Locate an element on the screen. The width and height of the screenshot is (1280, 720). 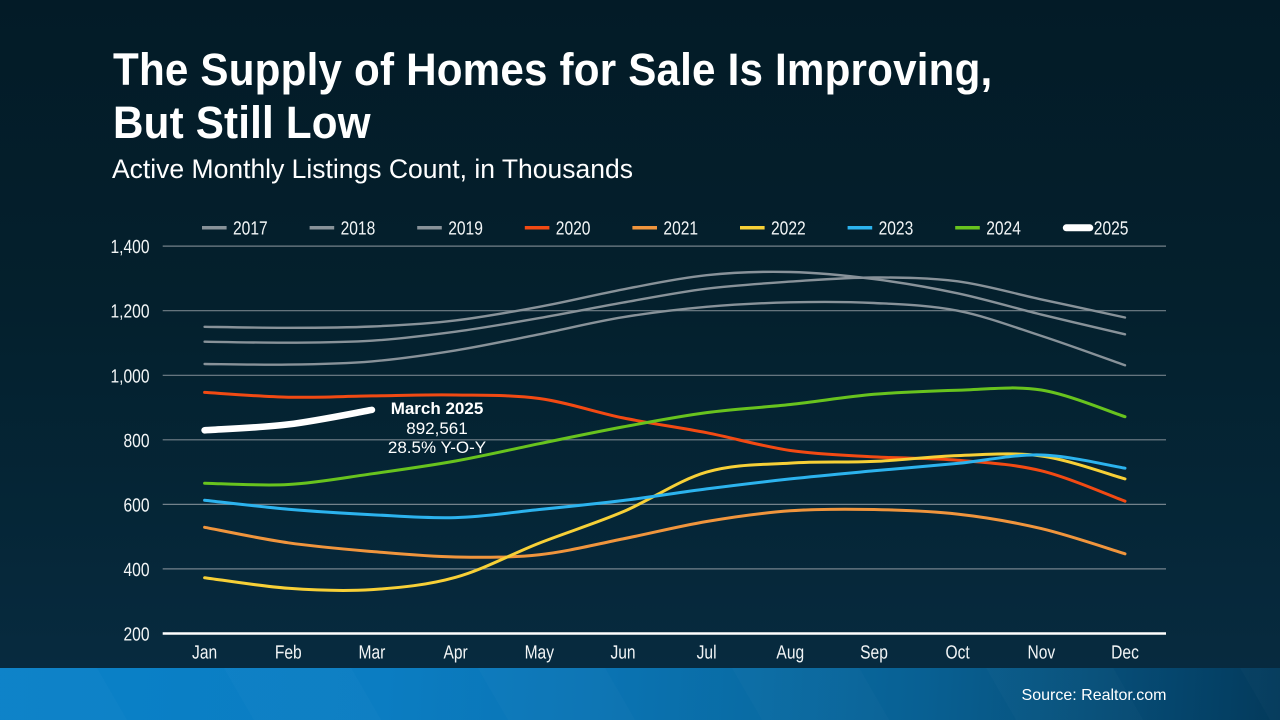
svg-text: Feb is located at coordinates (288, 653).